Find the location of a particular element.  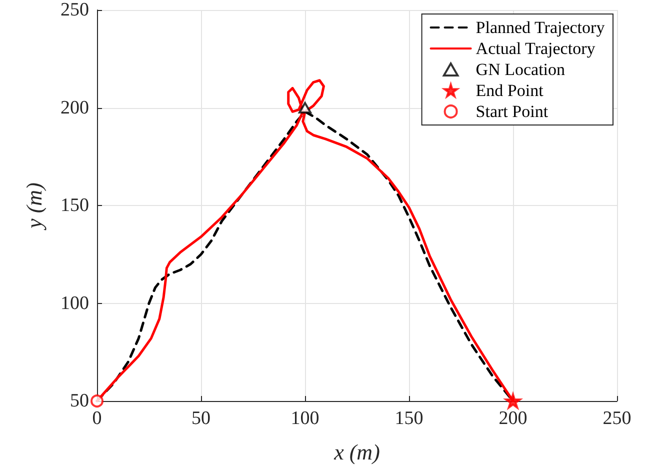

legend-label: Actual Trajectory is located at coordinates (536, 48).